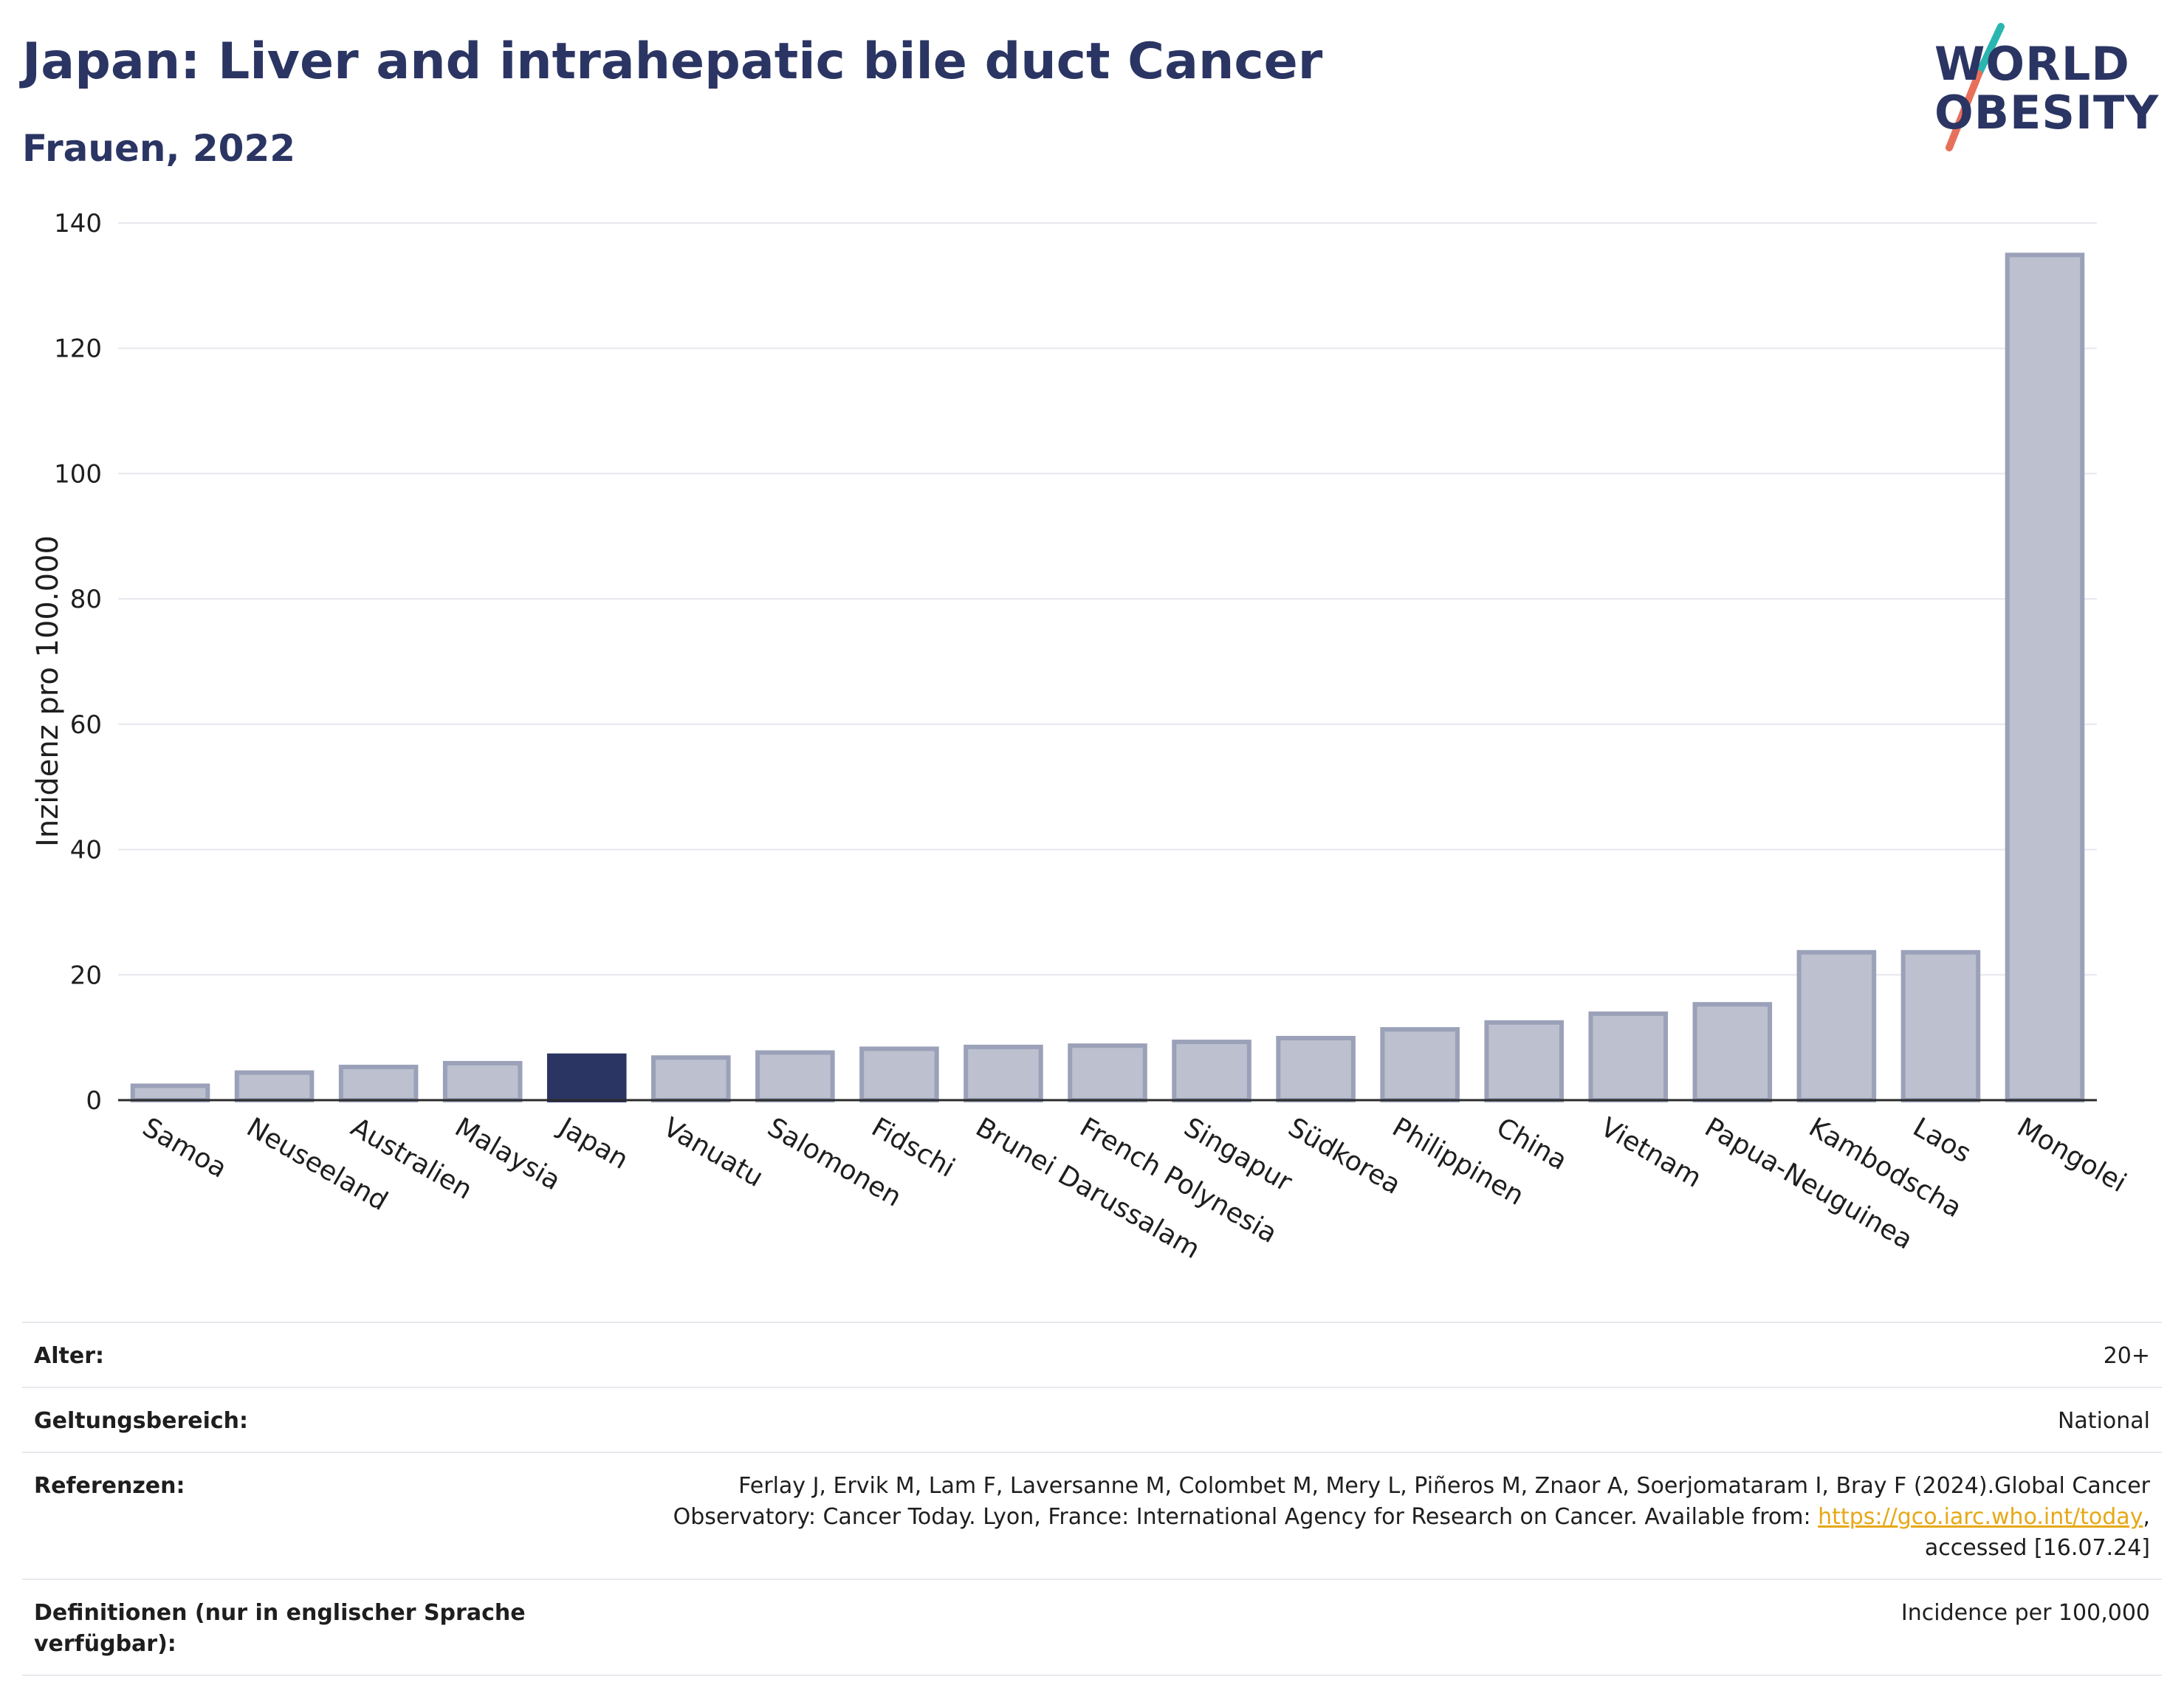 The image size is (2184, 1696). What do you see at coordinates (94, 1101) in the screenshot?
I see `y-tick-label: 0` at bounding box center [94, 1101].